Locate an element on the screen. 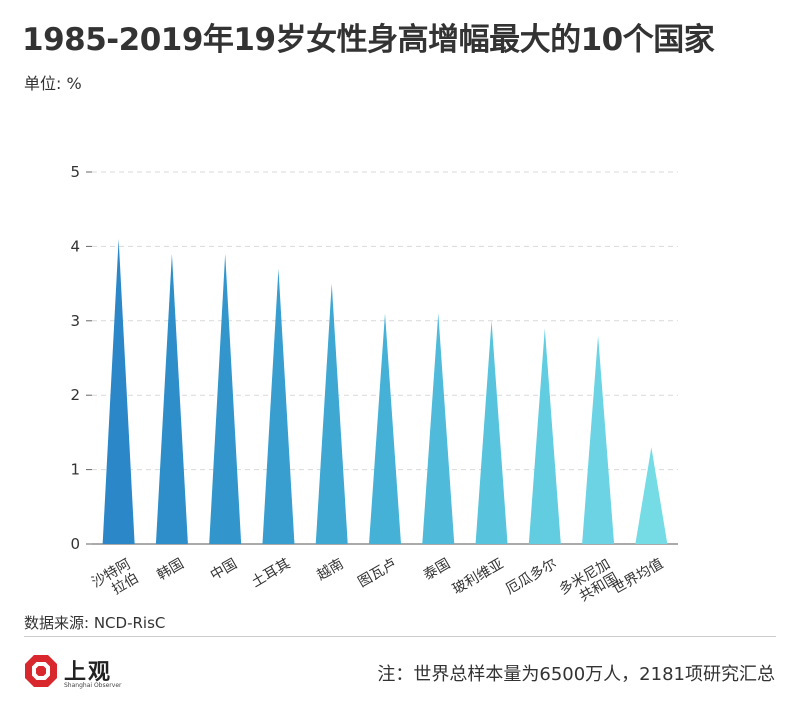 The height and width of the screenshot is (709, 799). y-tick-label: 2 is located at coordinates (75, 395).